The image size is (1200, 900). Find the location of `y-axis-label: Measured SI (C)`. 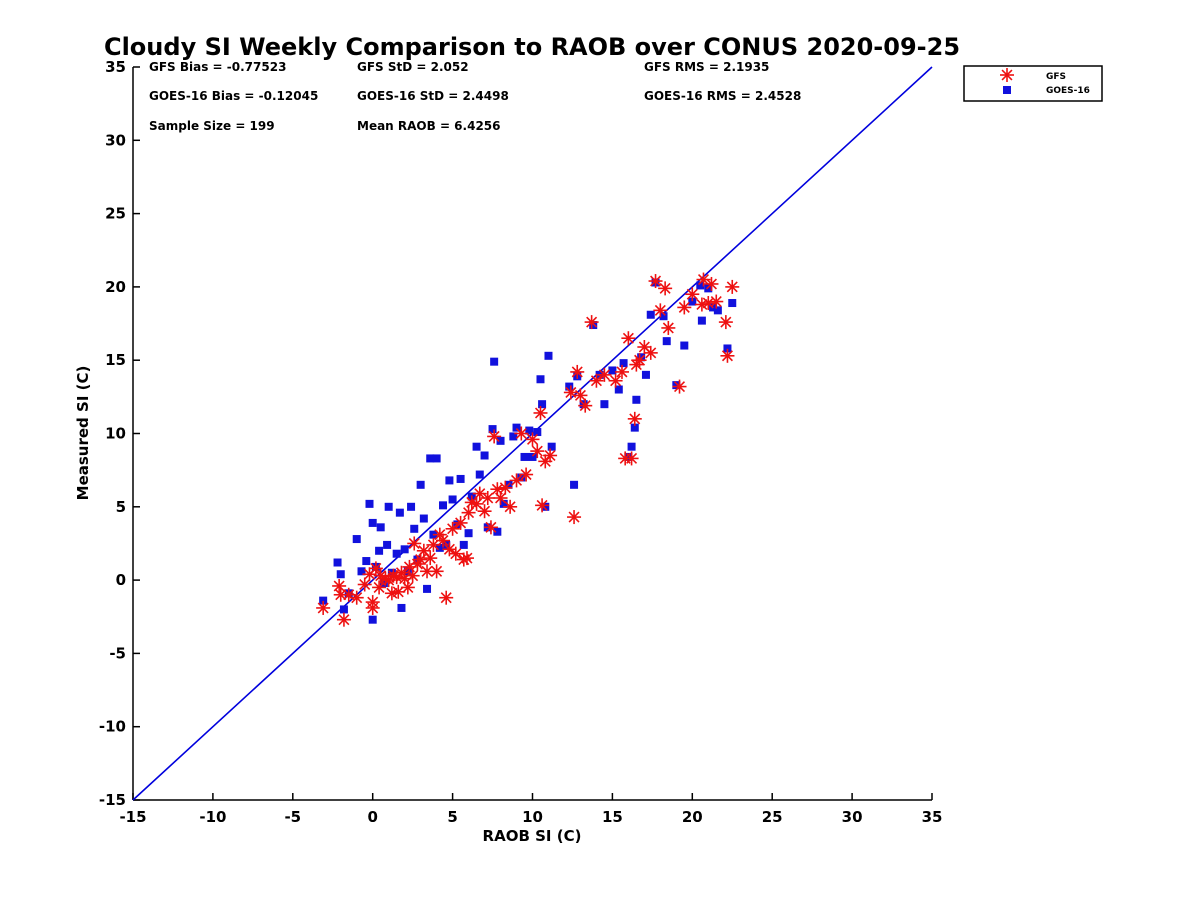

y-axis-label: Measured SI (C) is located at coordinates (83, 433).